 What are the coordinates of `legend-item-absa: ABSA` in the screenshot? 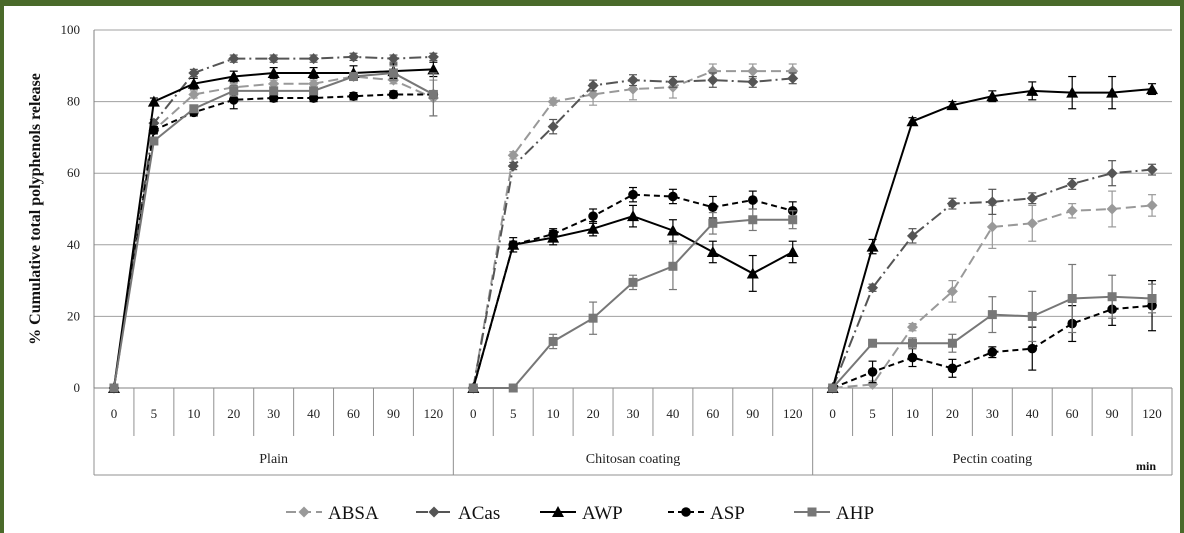 It's located at (332, 513).